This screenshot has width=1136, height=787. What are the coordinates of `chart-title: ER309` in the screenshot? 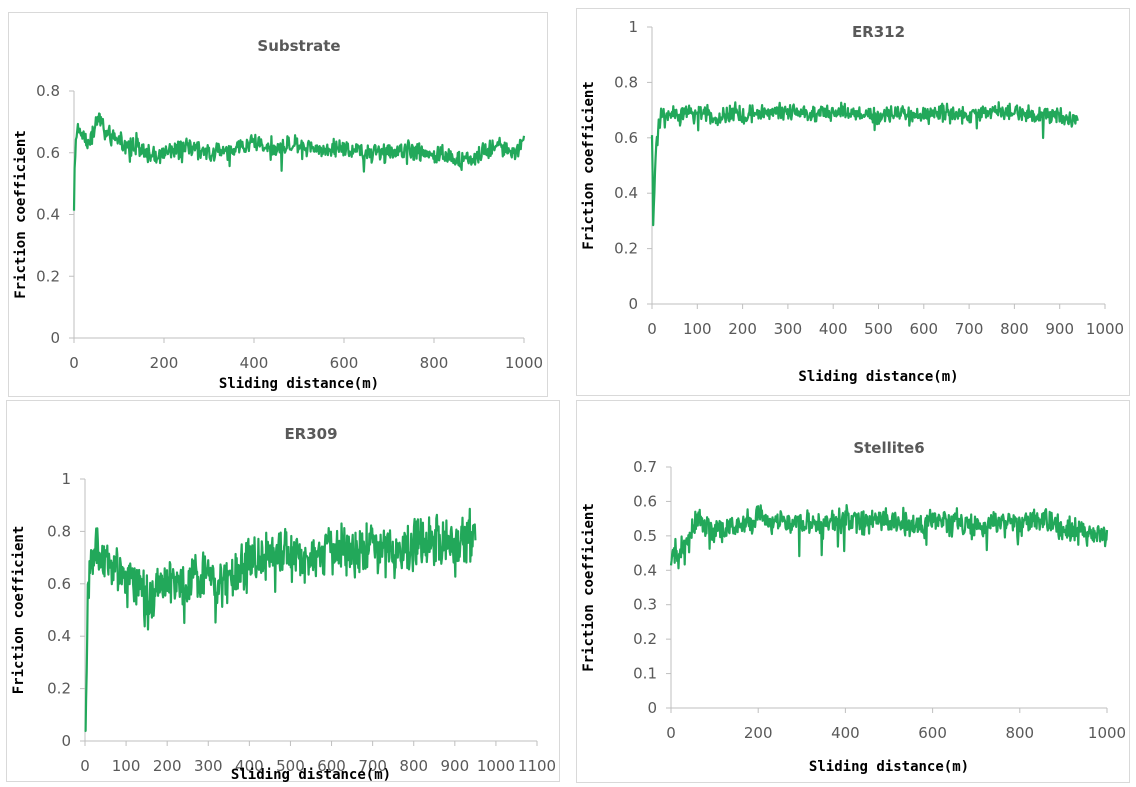 It's located at (310, 434).